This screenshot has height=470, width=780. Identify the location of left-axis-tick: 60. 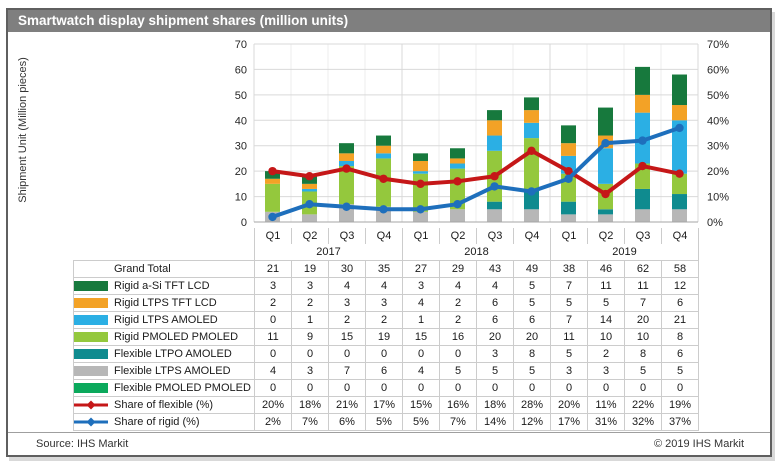
(241, 70).